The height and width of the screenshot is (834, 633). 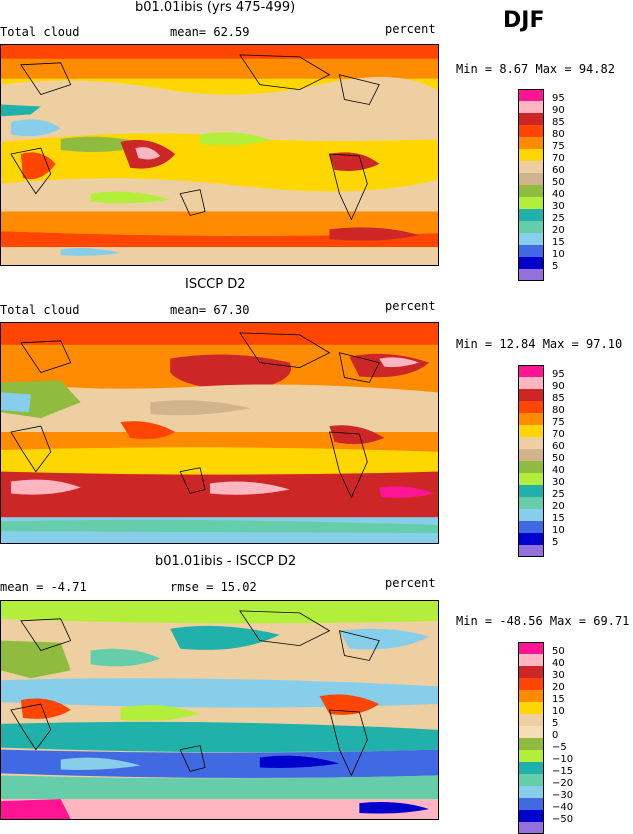 What do you see at coordinates (215, 284) in the screenshot?
I see `panel-2-title: ISCCP D2` at bounding box center [215, 284].